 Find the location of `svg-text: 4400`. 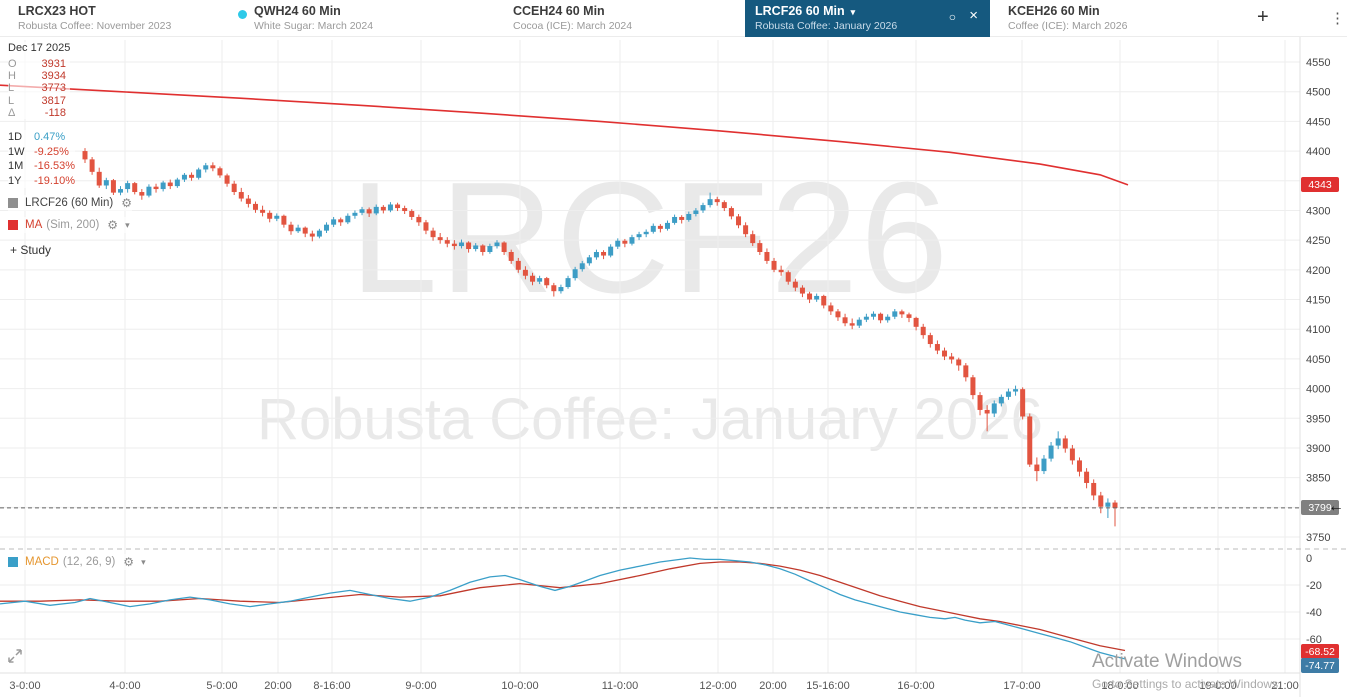

svg-text: 4400 is located at coordinates (1318, 152).